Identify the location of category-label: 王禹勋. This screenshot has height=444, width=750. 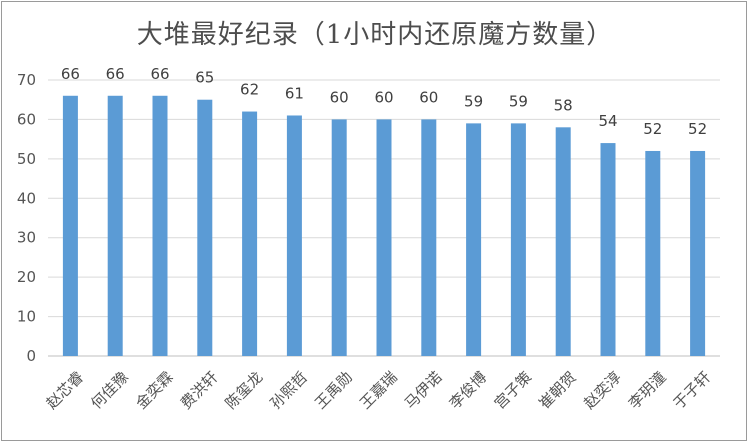
(333, 390).